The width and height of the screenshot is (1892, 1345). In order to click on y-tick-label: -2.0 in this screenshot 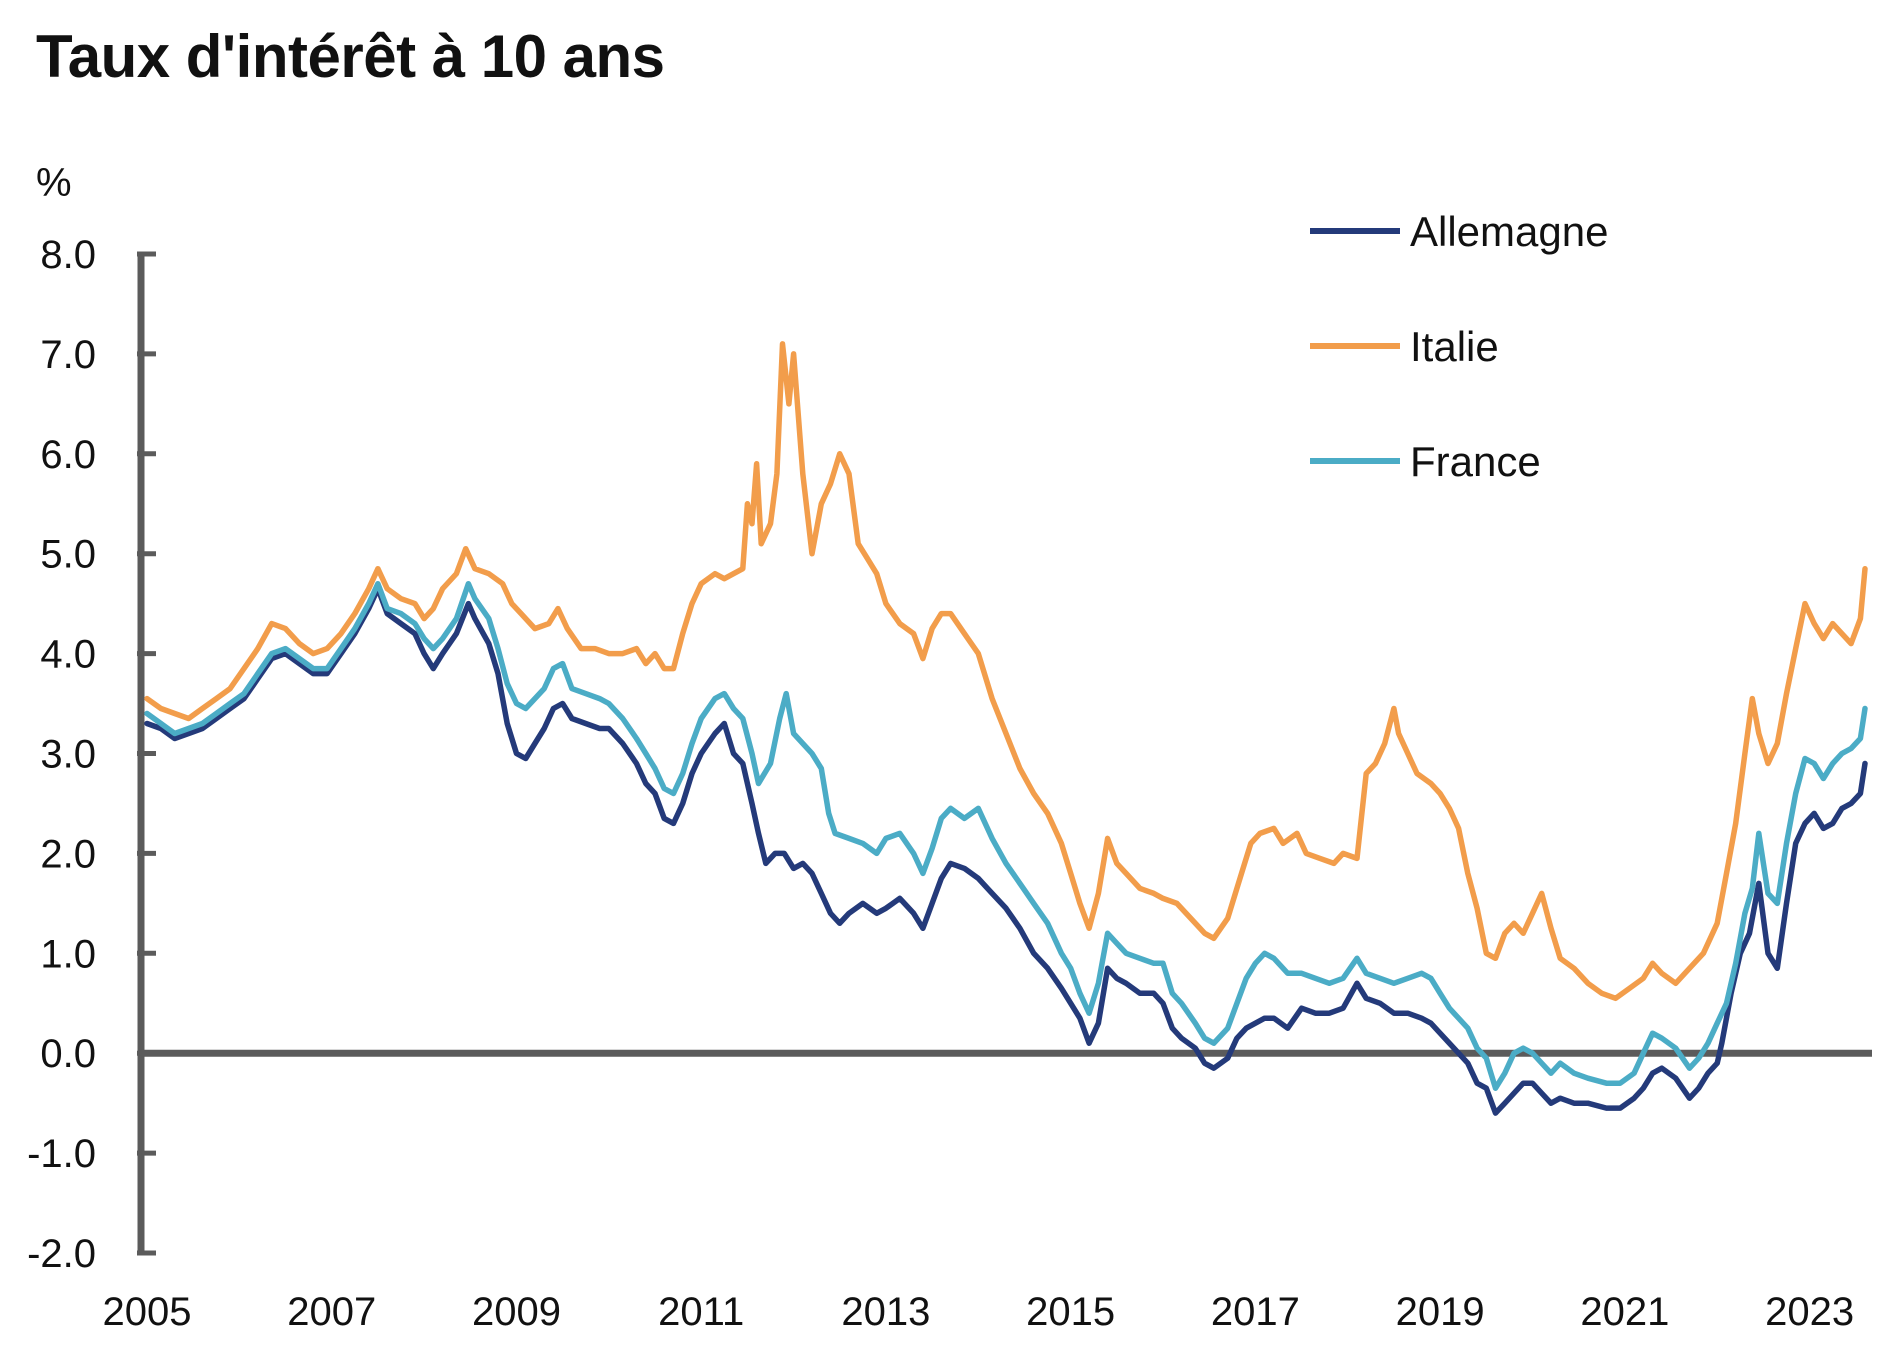, I will do `click(61, 1254)`.